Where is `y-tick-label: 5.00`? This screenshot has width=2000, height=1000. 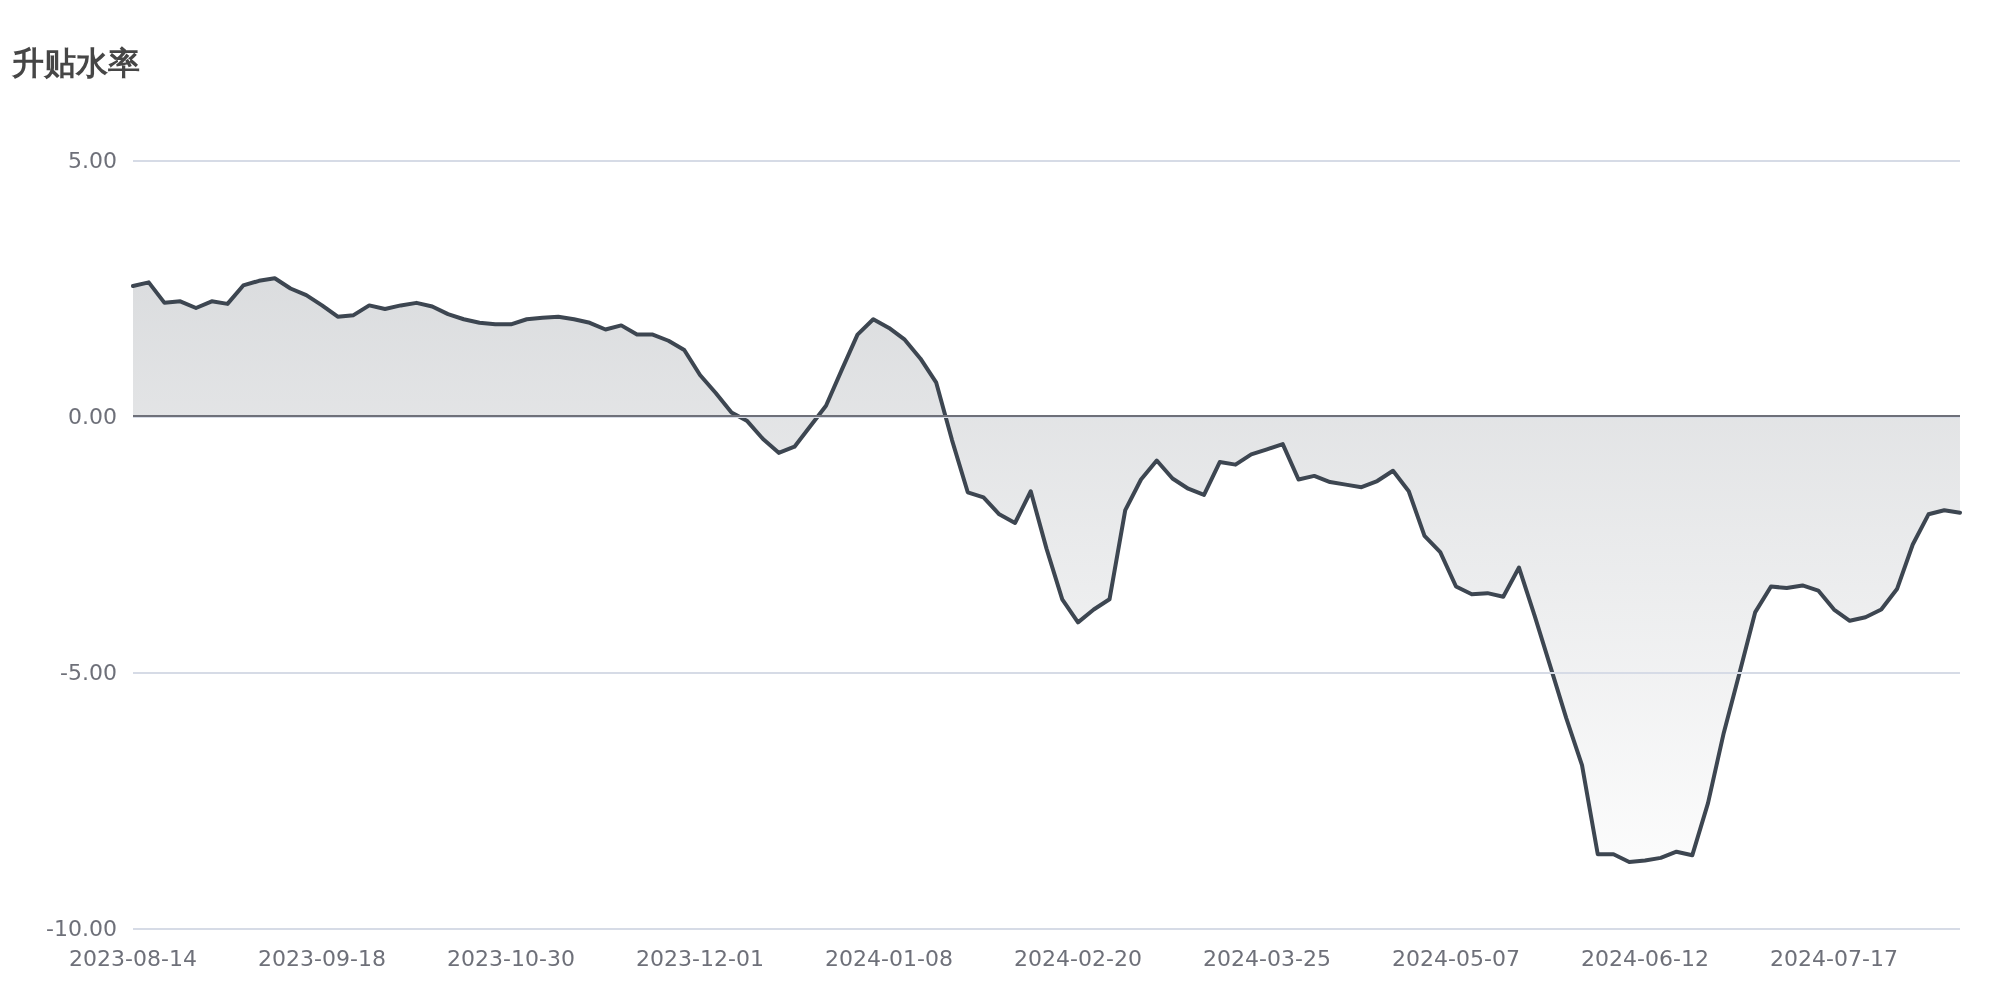 y-tick-label: 5.00 is located at coordinates (92, 160).